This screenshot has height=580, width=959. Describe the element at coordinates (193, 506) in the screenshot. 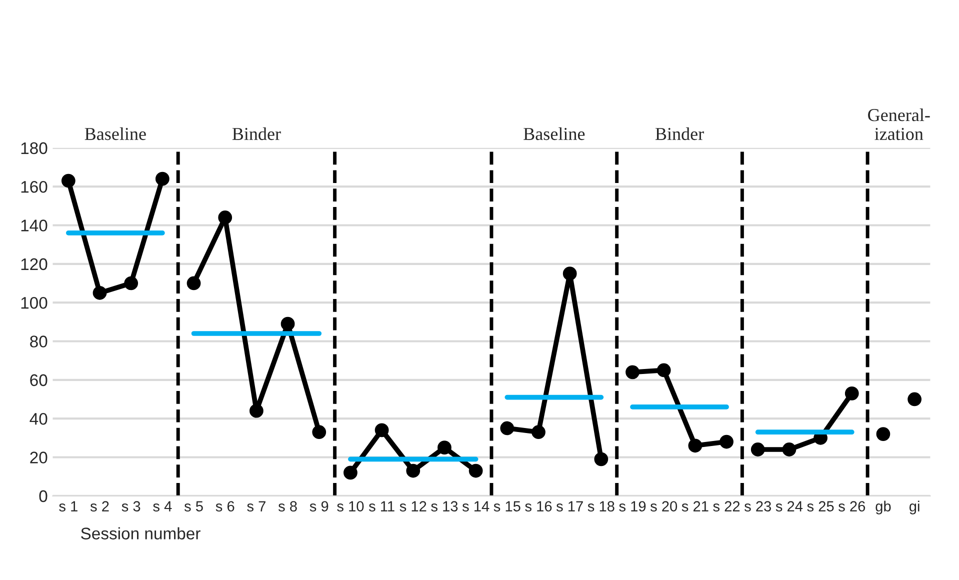

I see `x-tick-label: s 5` at that location.